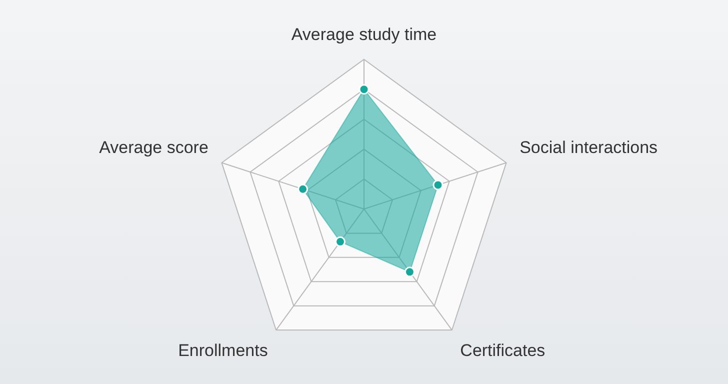  Describe the element at coordinates (364, 34) in the screenshot. I see `spoke-label: Average study time` at that location.